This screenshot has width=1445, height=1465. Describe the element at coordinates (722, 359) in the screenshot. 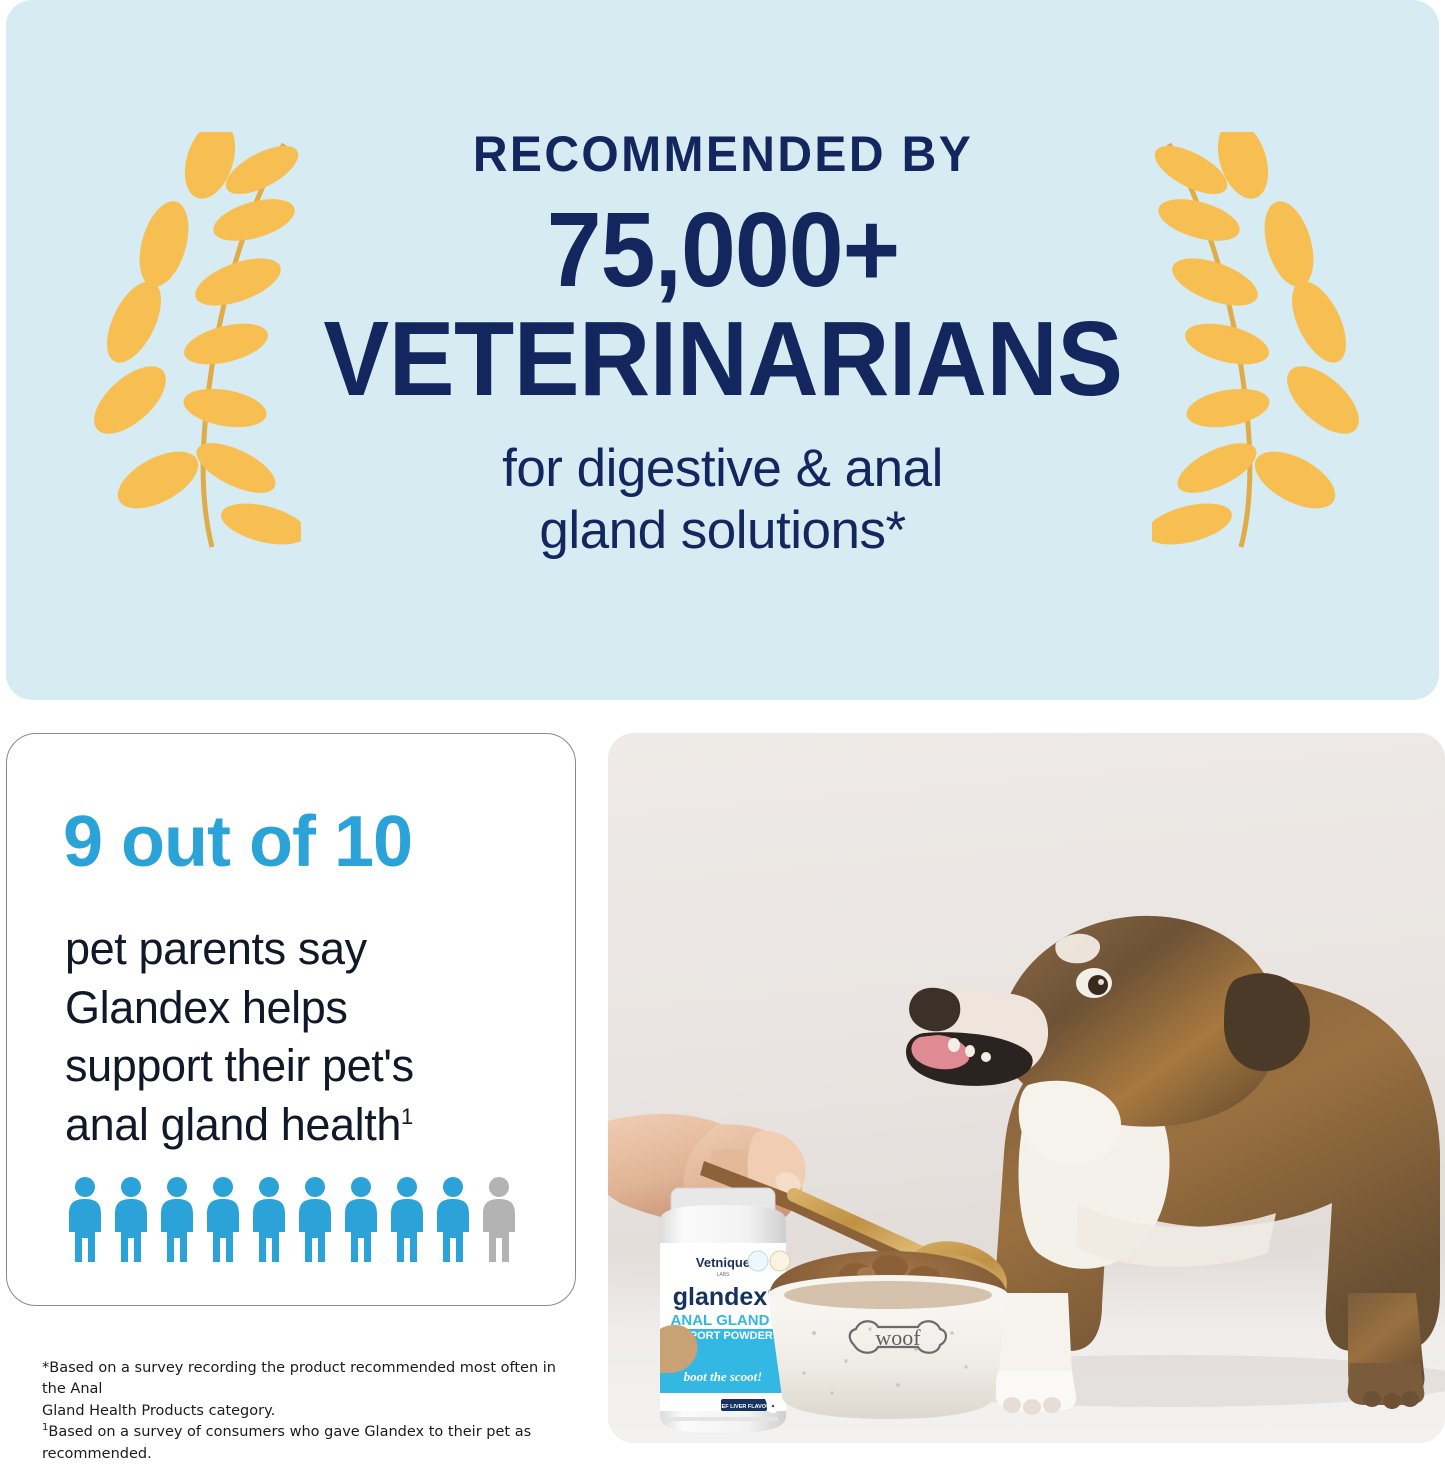

I see `banner-audience: VETERINARIANS` at that location.